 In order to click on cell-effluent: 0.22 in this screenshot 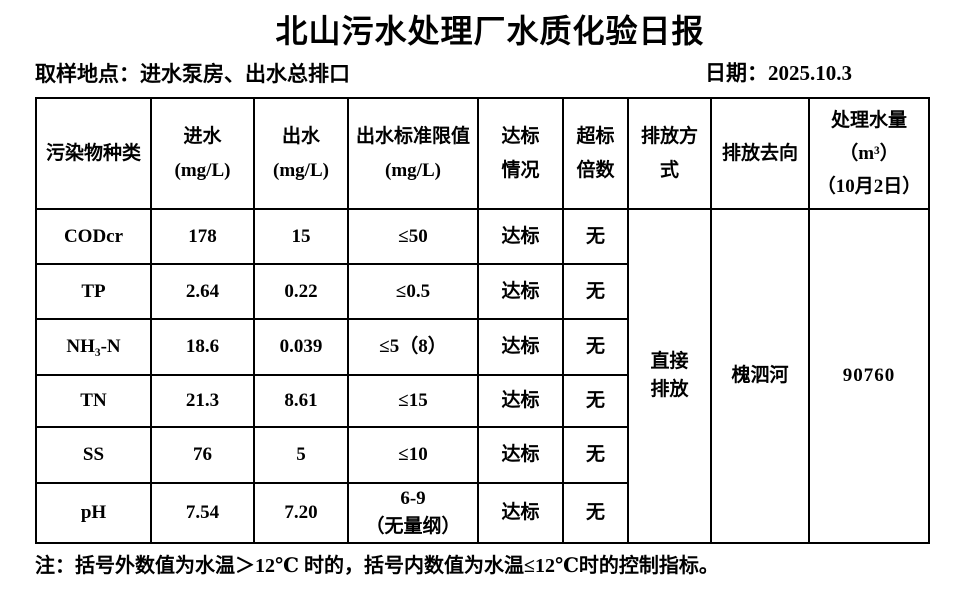, I will do `click(301, 291)`.